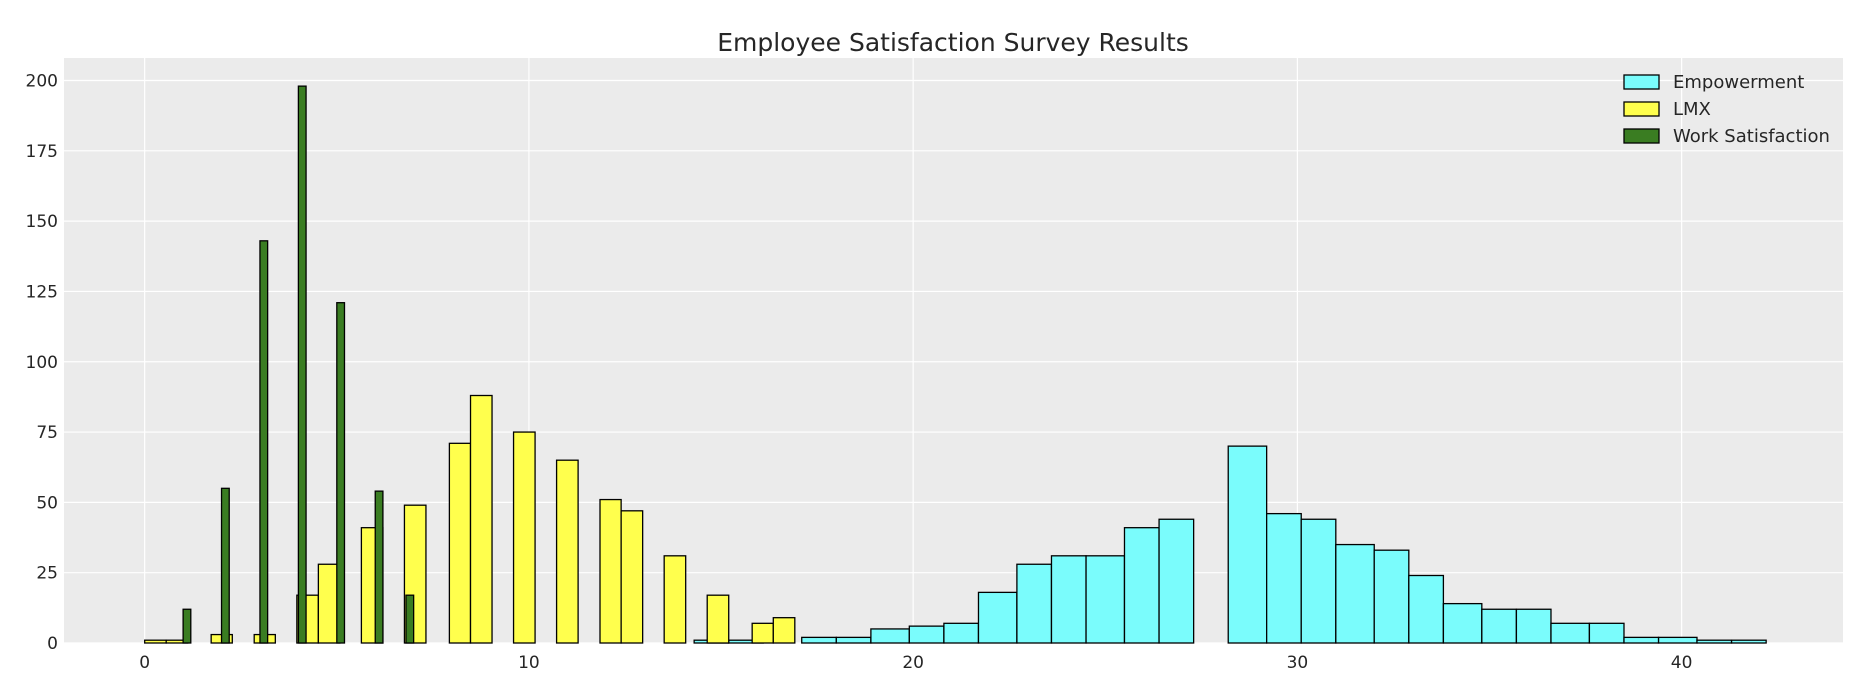  What do you see at coordinates (47, 433) in the screenshot?
I see `y-tick-label: 75` at bounding box center [47, 433].